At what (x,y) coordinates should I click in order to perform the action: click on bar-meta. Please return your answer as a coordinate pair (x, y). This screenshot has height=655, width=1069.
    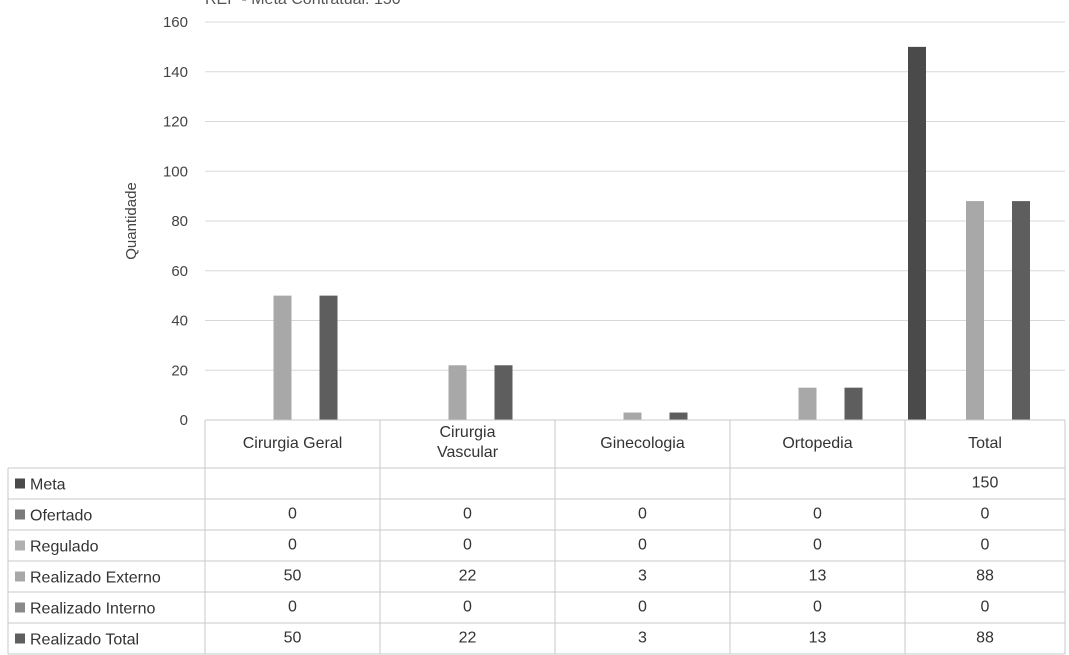
    Looking at the image, I should click on (917, 233).